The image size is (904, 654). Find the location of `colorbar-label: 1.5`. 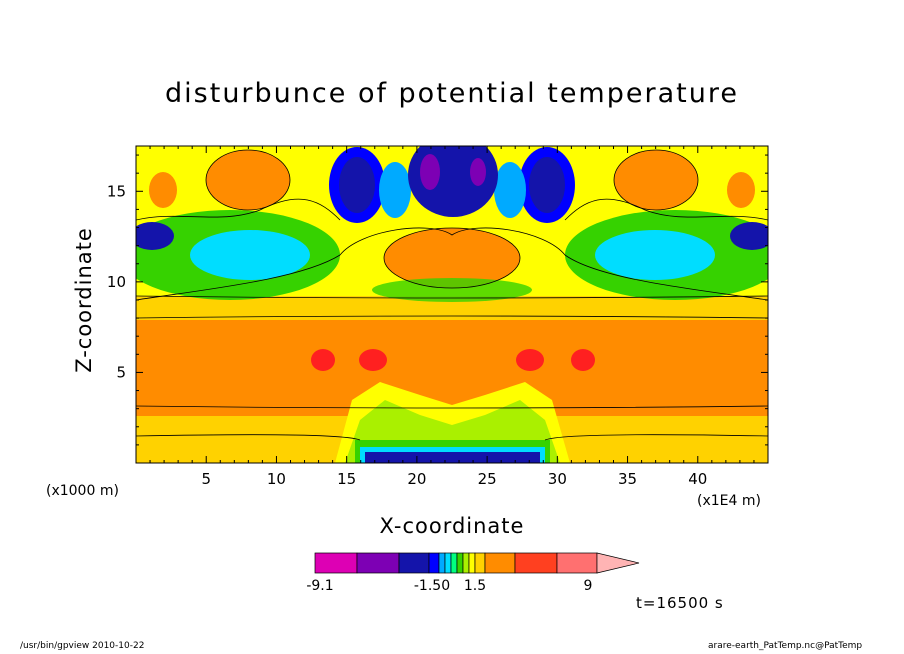

colorbar-label: 1.5 is located at coordinates (475, 586).